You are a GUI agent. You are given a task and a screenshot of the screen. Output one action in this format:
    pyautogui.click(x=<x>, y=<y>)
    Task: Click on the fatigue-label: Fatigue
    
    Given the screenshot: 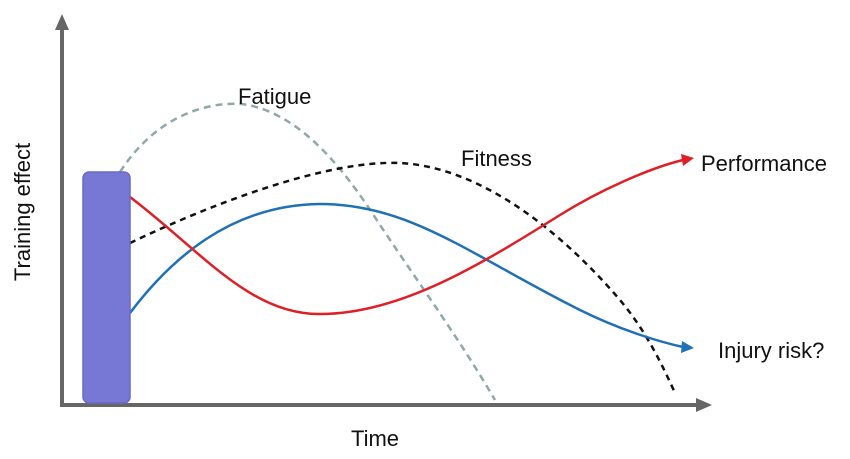 What is the action you would take?
    pyautogui.click(x=274, y=96)
    